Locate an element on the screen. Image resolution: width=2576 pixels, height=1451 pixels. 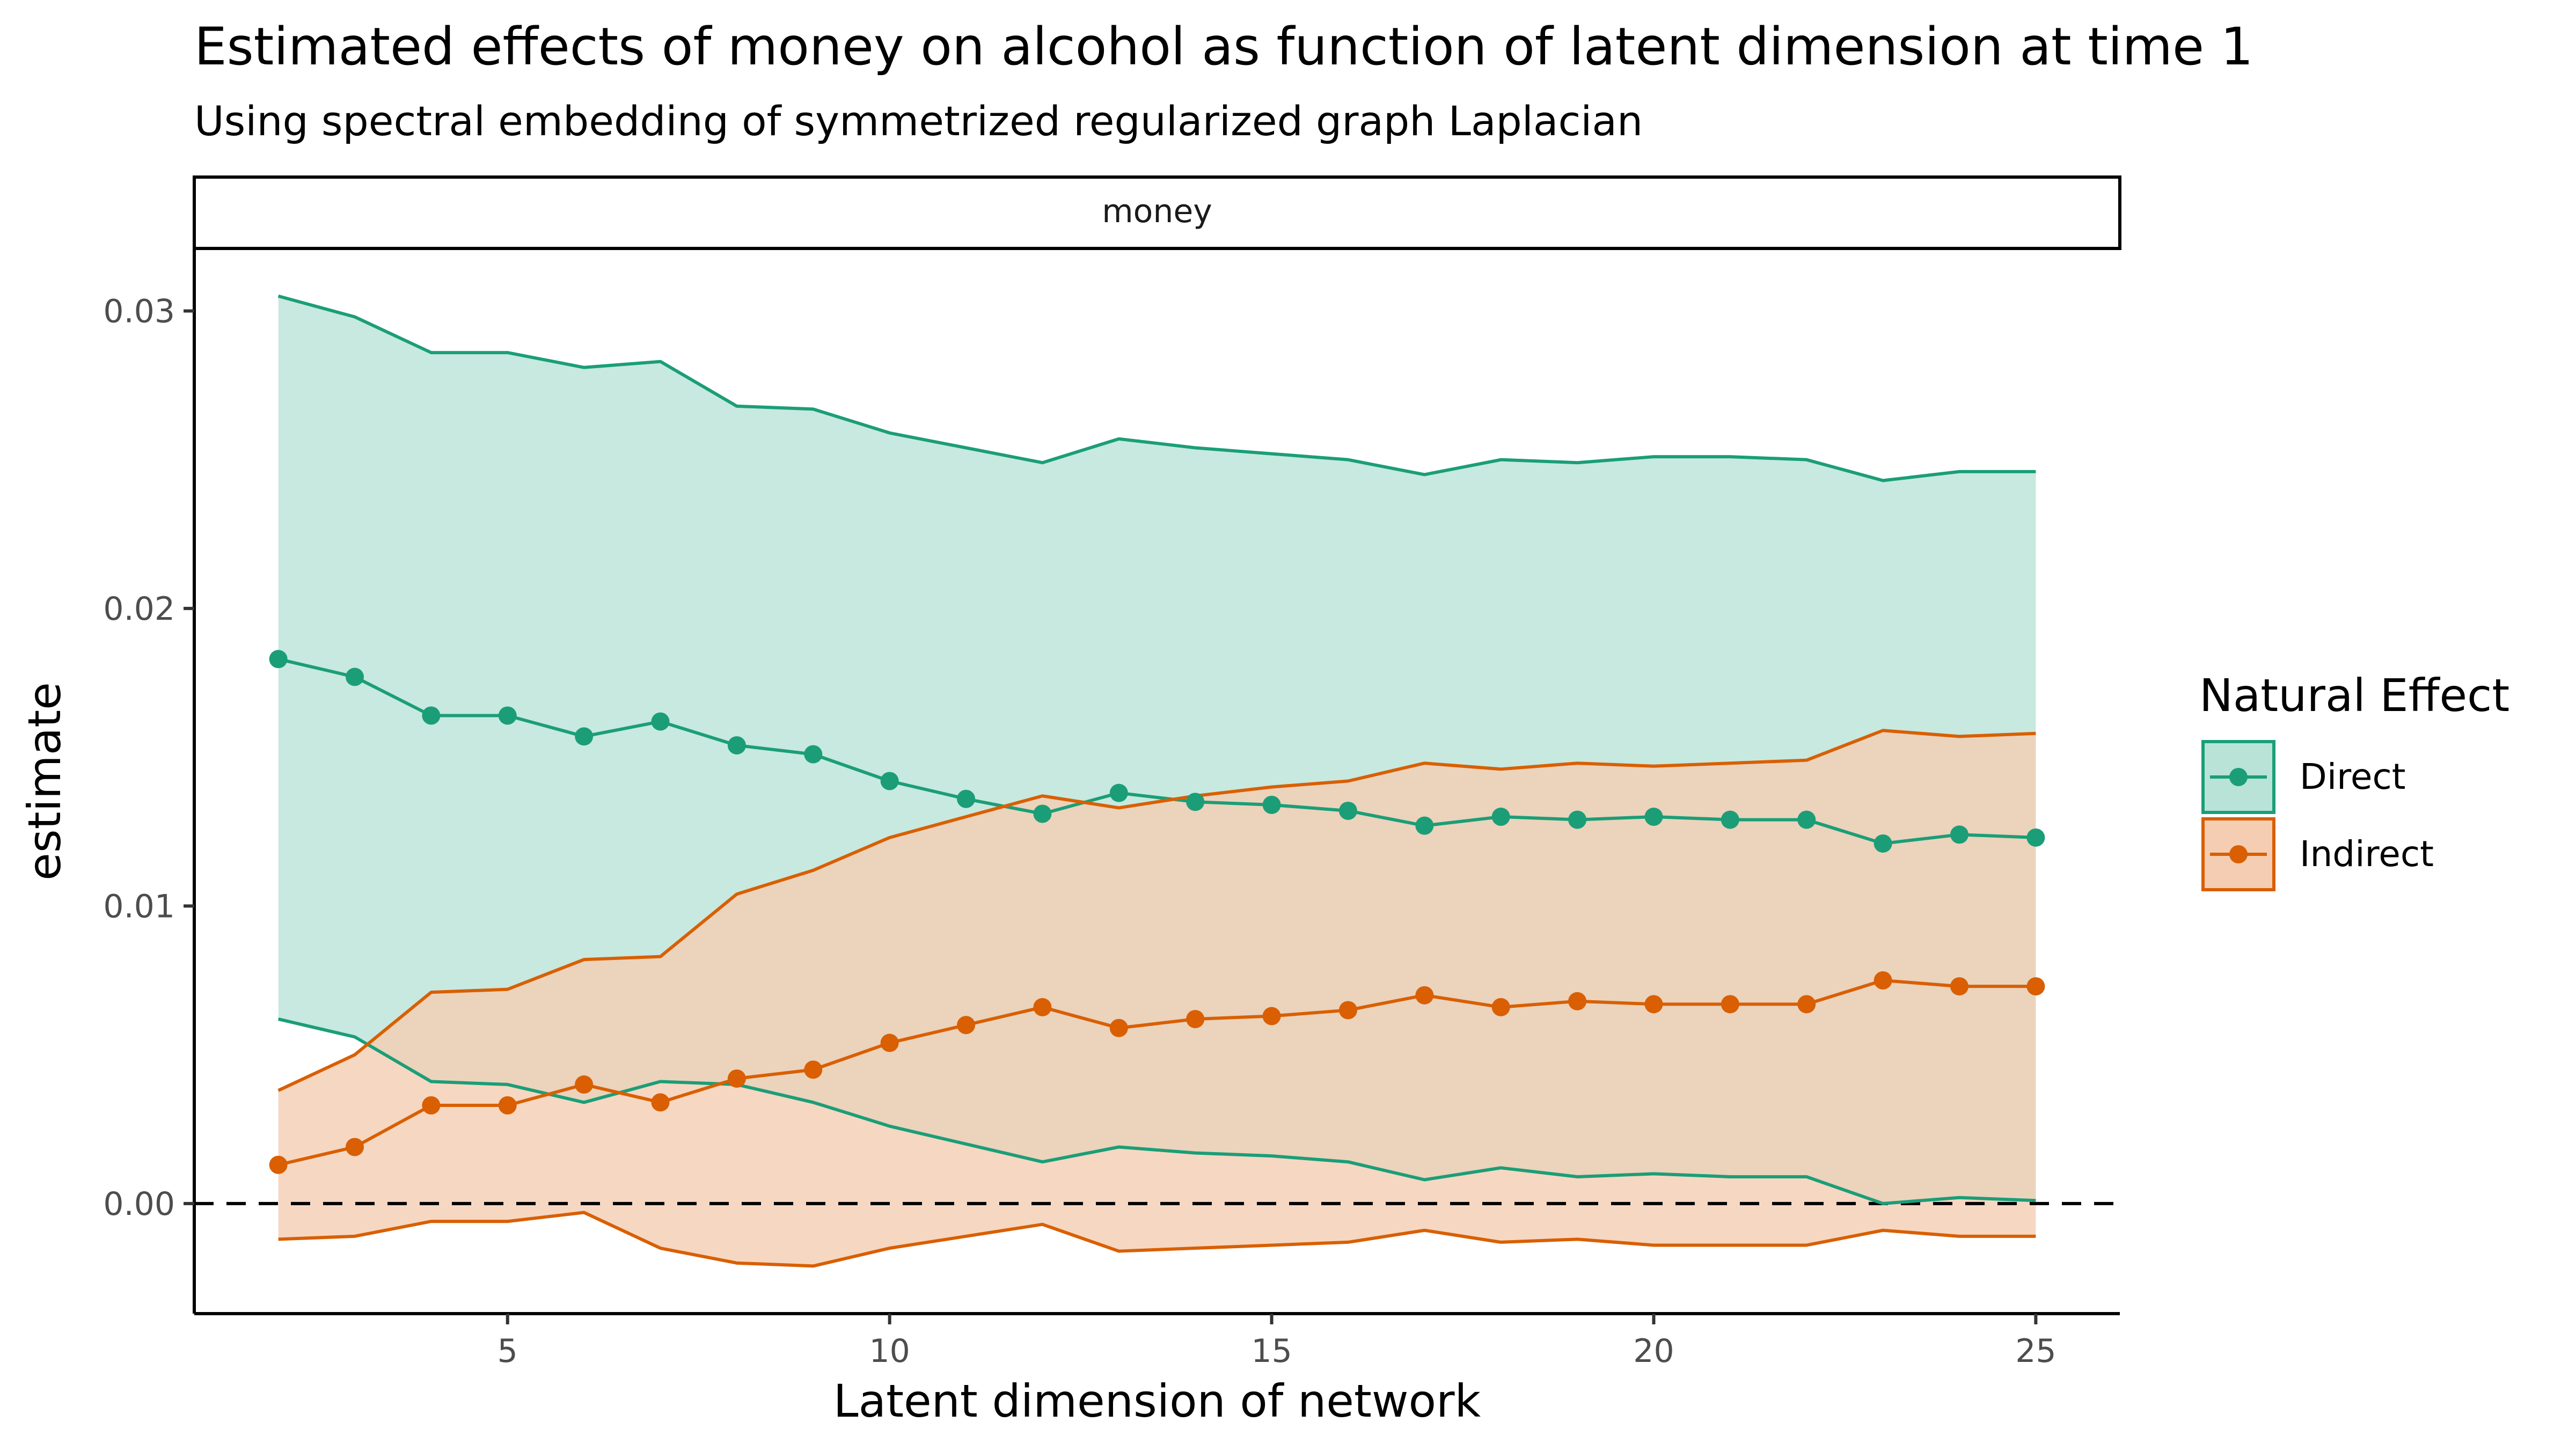
y-tick-label: 0.02 is located at coordinates (139, 609).